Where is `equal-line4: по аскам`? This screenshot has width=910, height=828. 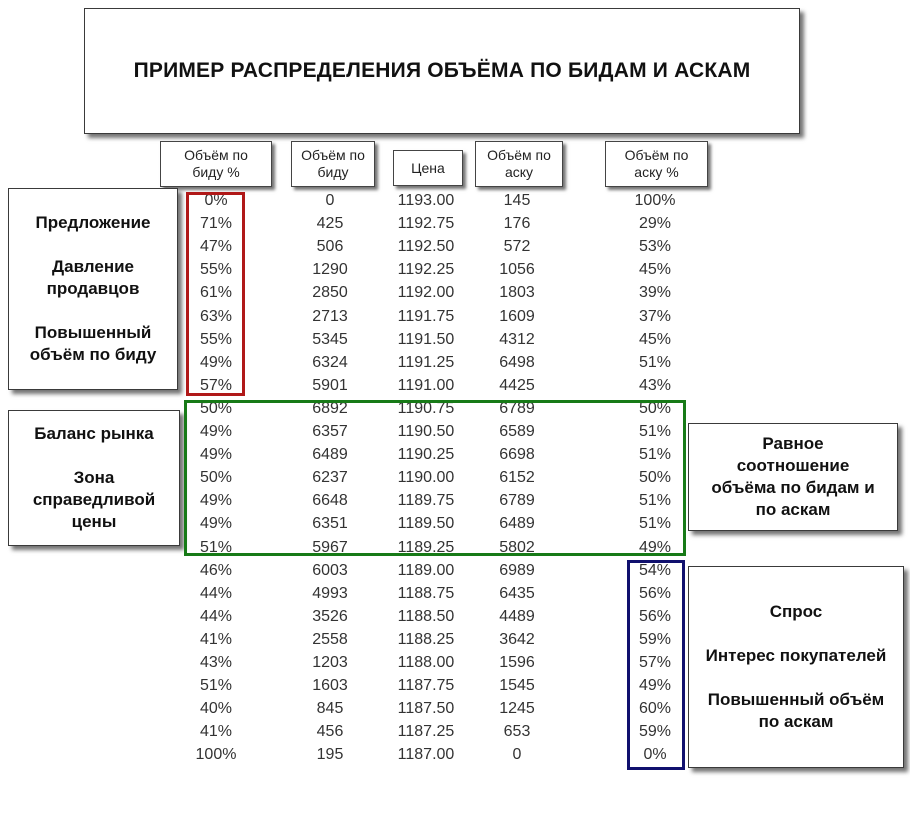
equal-line4: по аскам is located at coordinates (793, 509).